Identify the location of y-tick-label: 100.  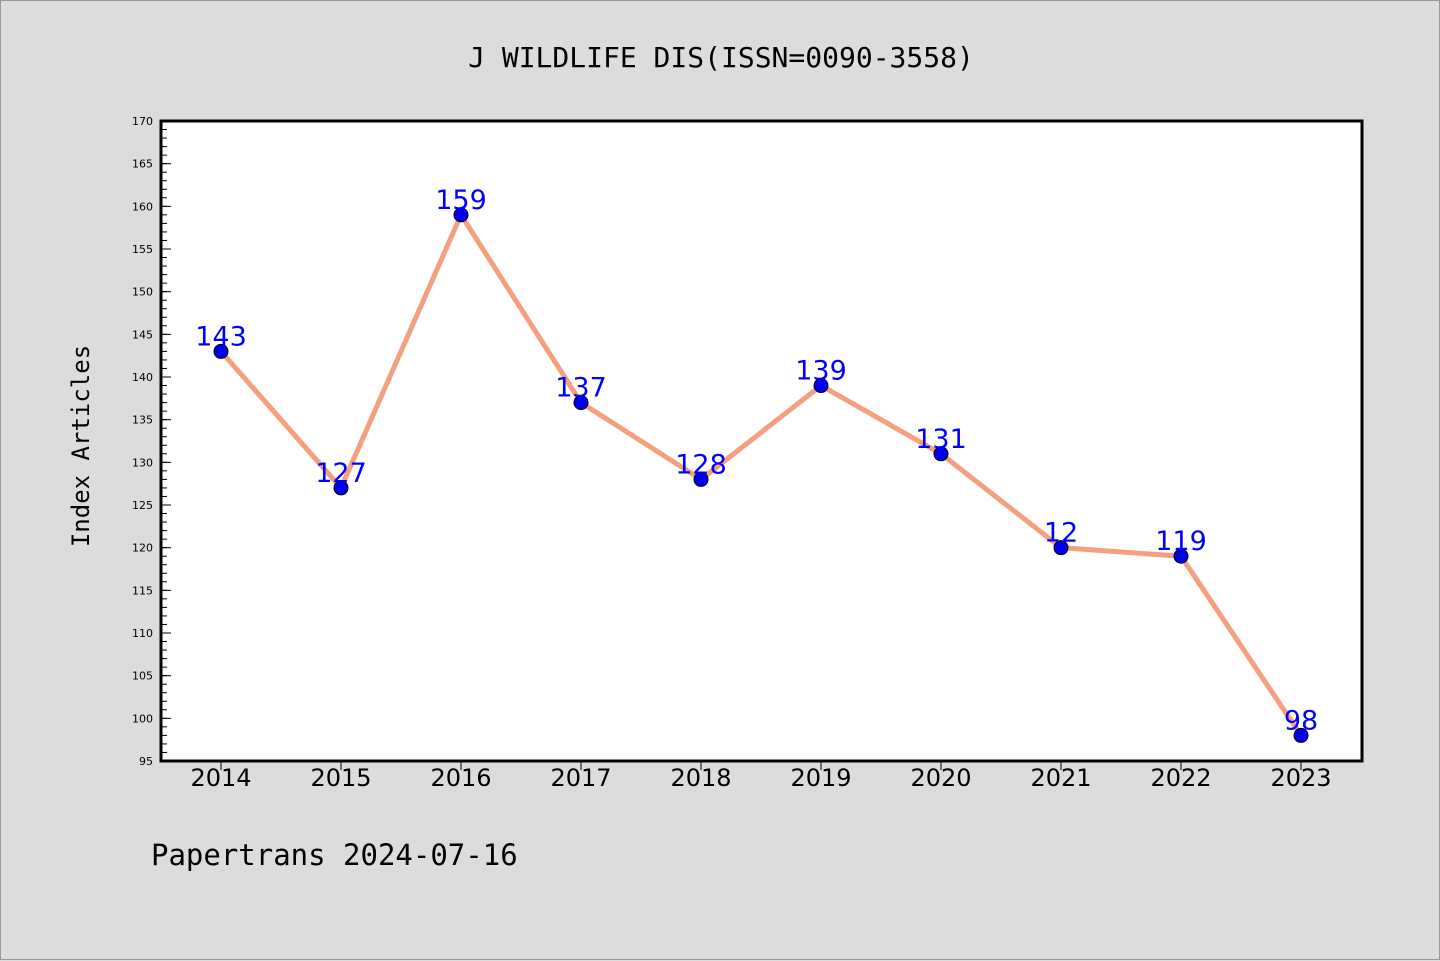
(142, 718).